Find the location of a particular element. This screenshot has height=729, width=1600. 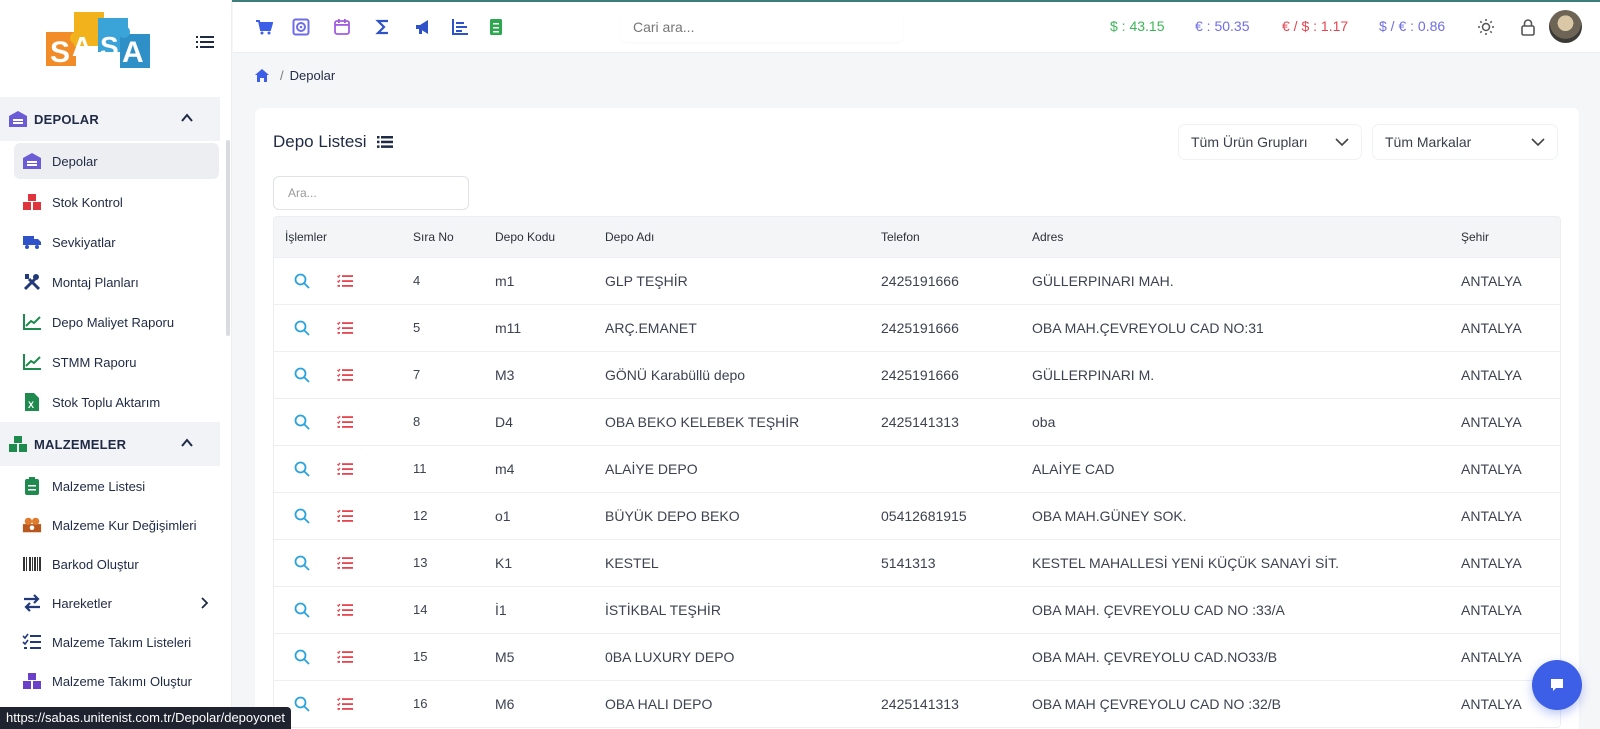

cart-icon is located at coordinates (264, 27).